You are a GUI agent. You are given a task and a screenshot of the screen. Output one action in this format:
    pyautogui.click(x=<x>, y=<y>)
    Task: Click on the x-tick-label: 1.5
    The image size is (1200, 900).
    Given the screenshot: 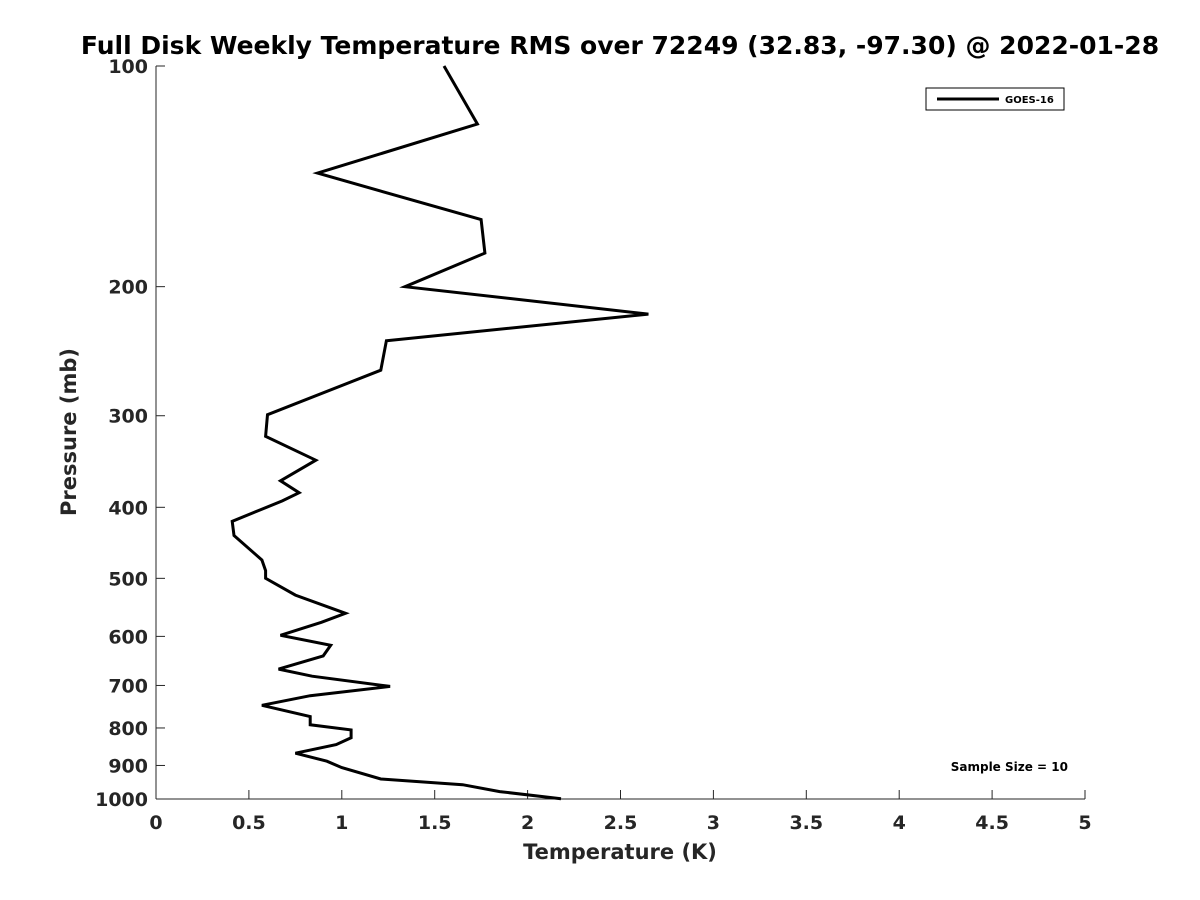 What is the action you would take?
    pyautogui.click(x=435, y=823)
    